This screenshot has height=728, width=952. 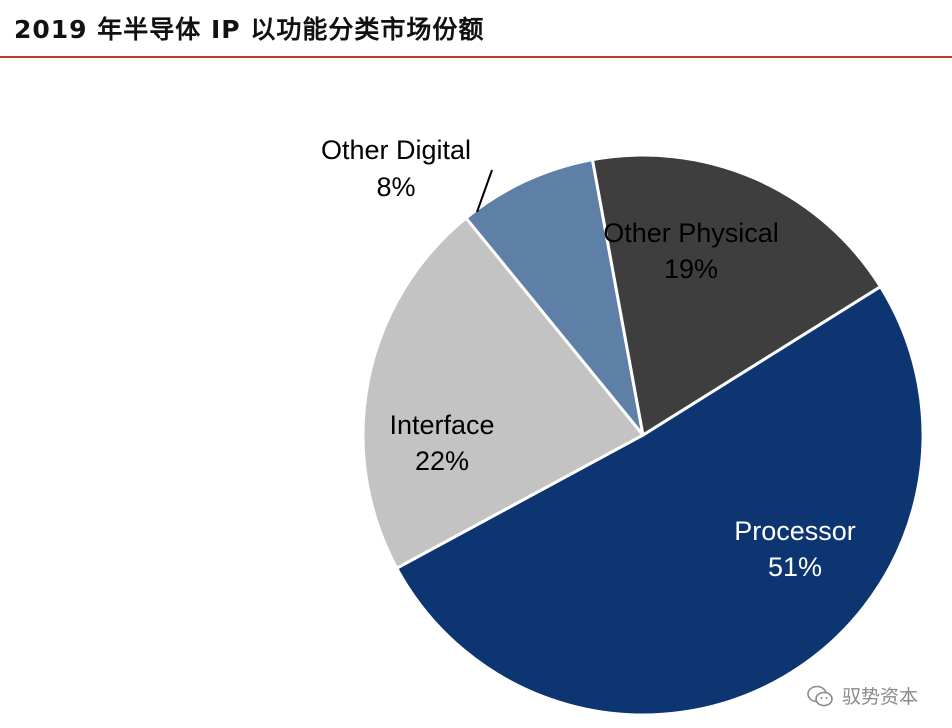 What do you see at coordinates (880, 697) in the screenshot?
I see `watermark-text: 驭势资本` at bounding box center [880, 697].